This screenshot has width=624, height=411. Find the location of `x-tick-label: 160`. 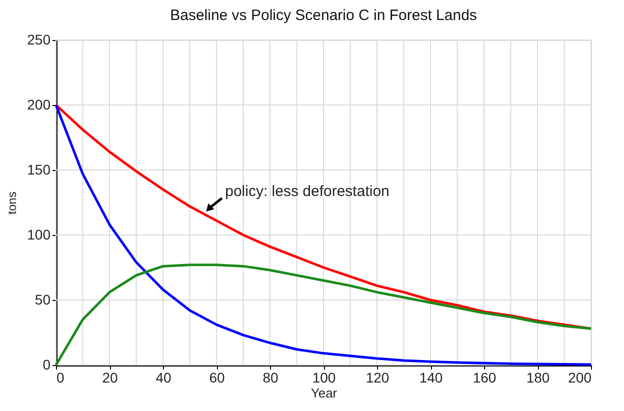

x-tick-label: 160 is located at coordinates (484, 378).